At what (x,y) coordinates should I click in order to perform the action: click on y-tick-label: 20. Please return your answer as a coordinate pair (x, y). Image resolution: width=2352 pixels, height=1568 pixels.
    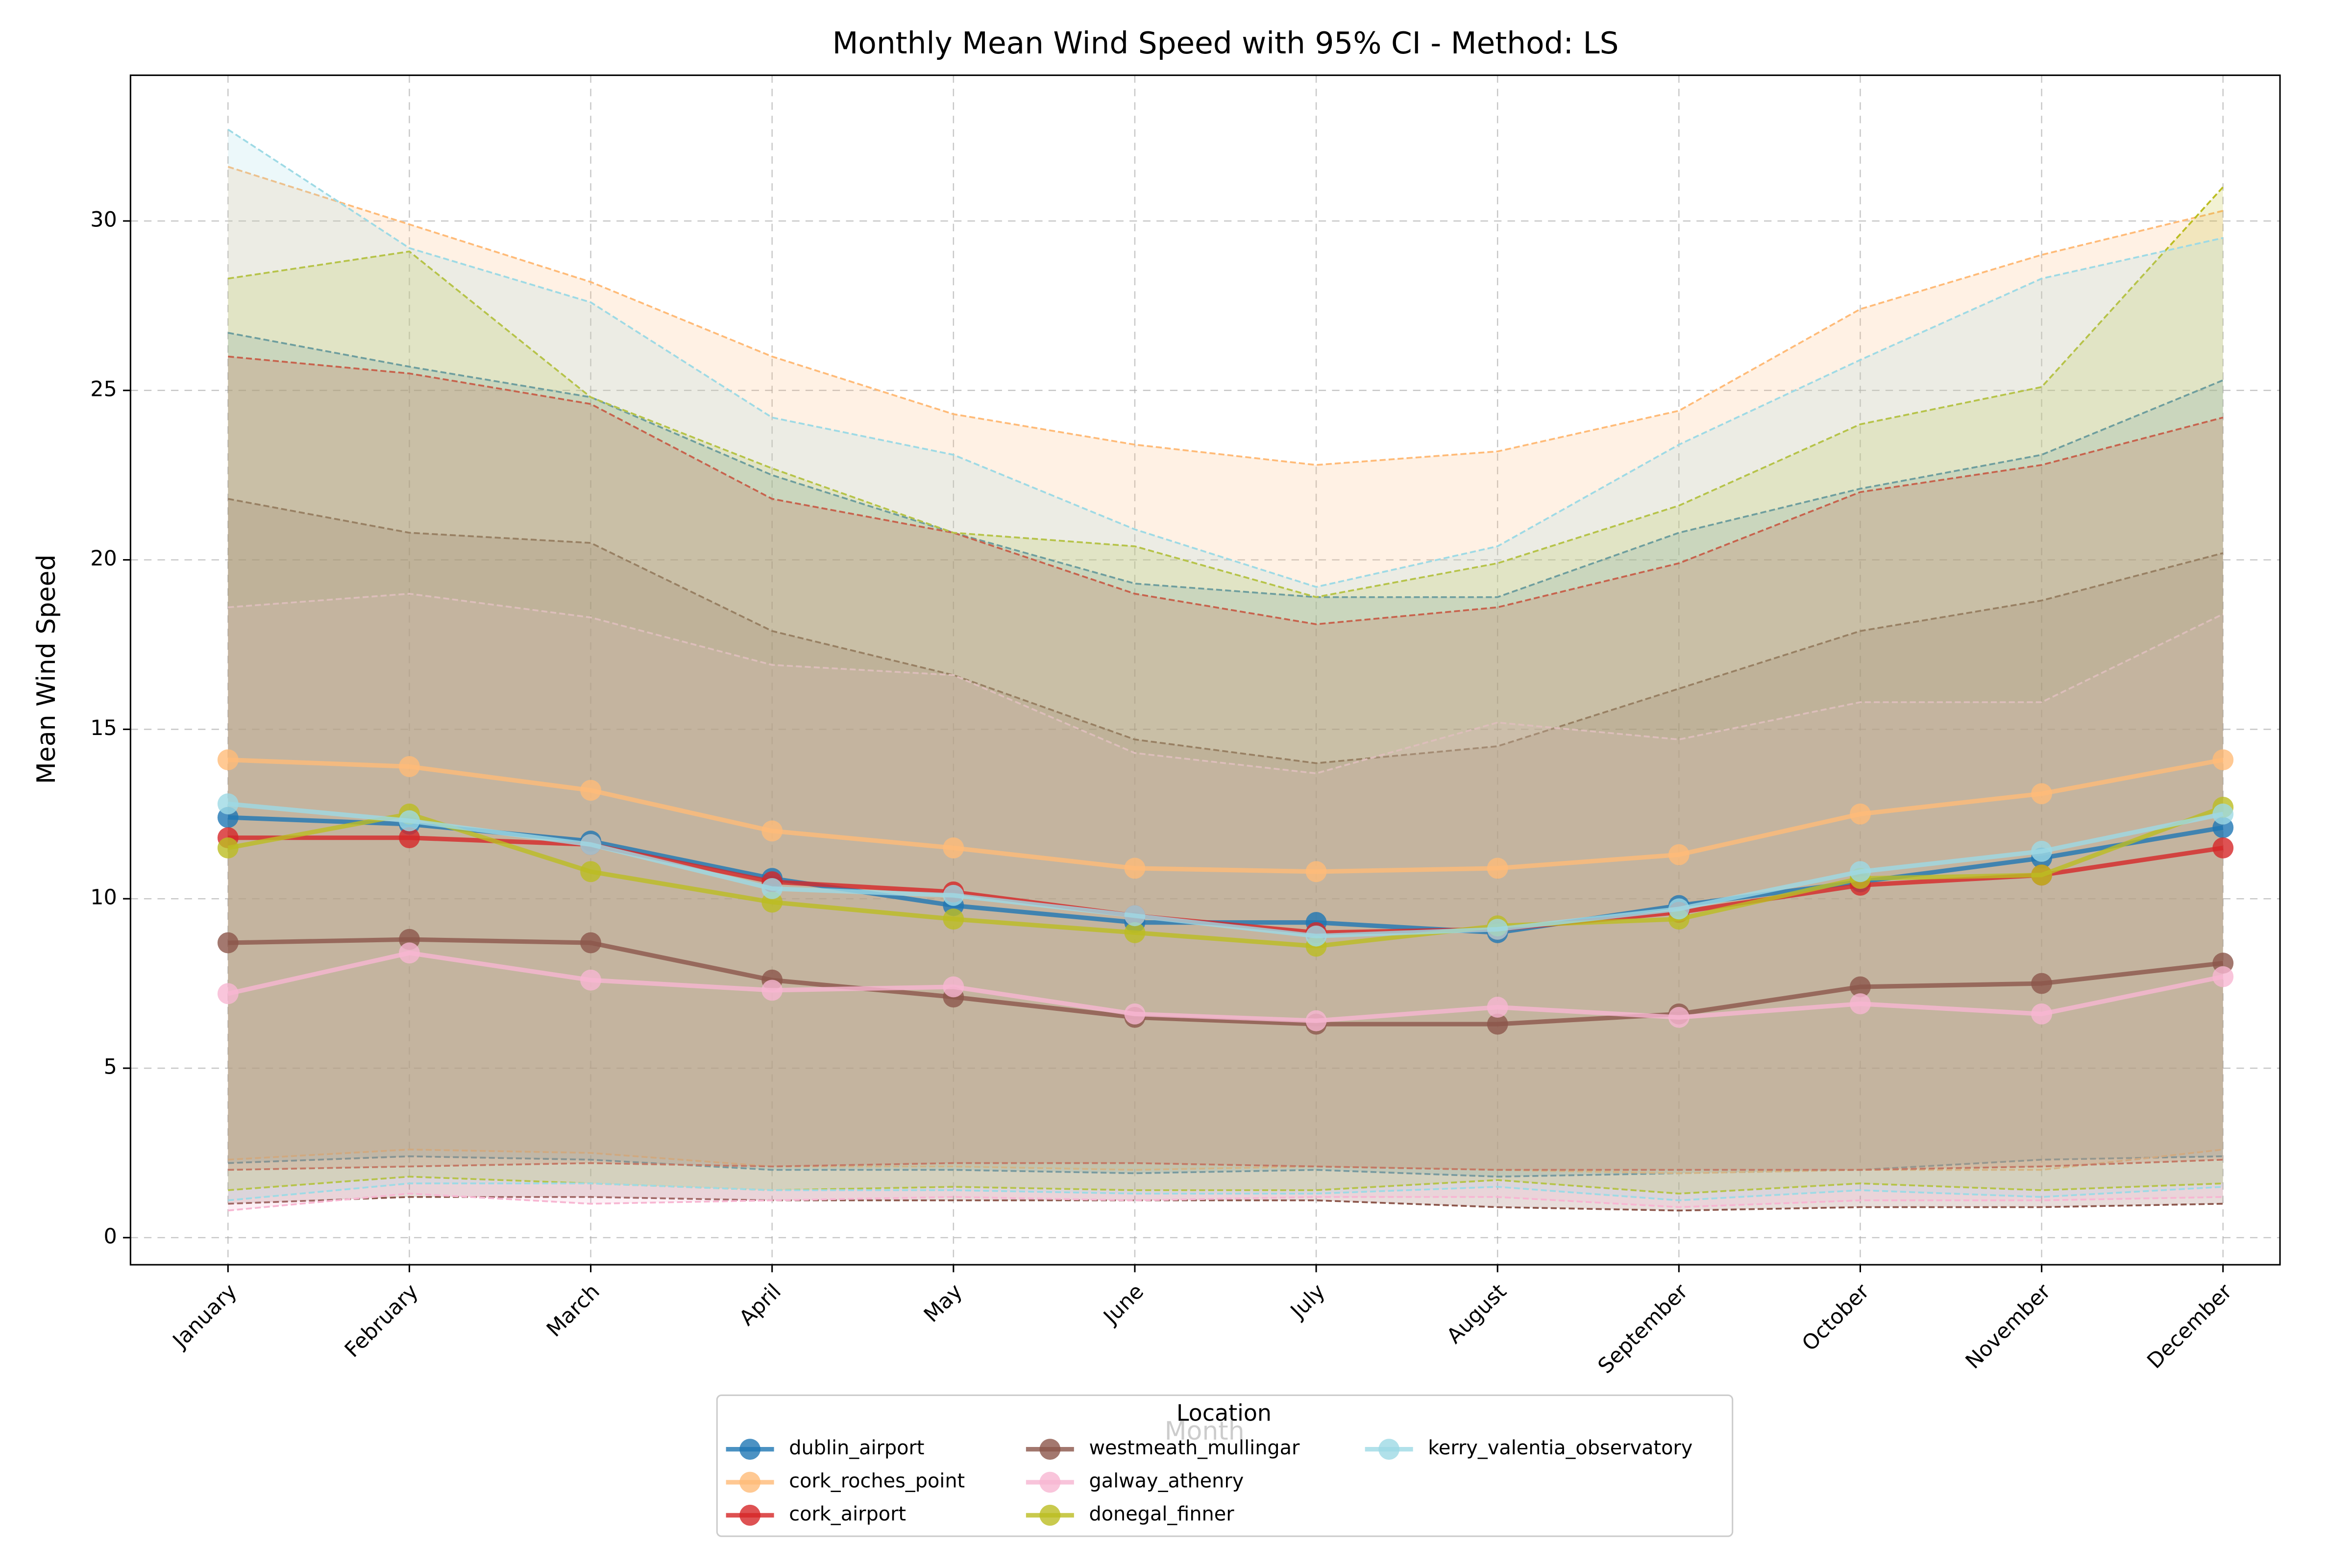
    Looking at the image, I should click on (103, 558).